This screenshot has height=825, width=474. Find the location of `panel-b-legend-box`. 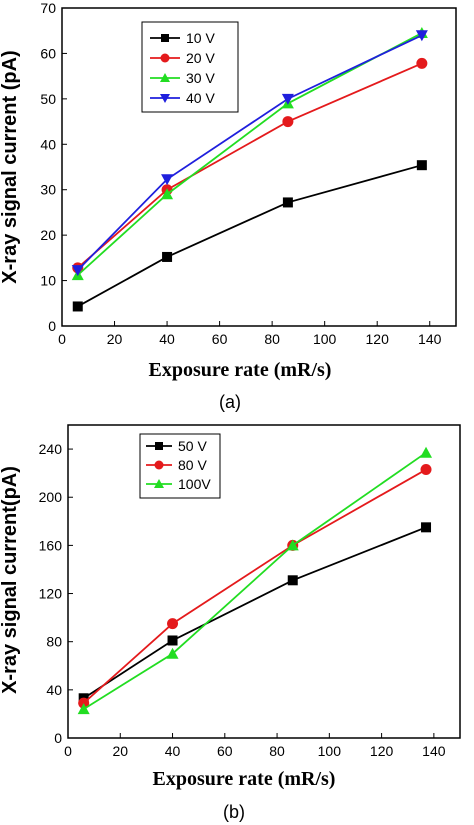

panel-b-legend-box is located at coordinates (180, 466).